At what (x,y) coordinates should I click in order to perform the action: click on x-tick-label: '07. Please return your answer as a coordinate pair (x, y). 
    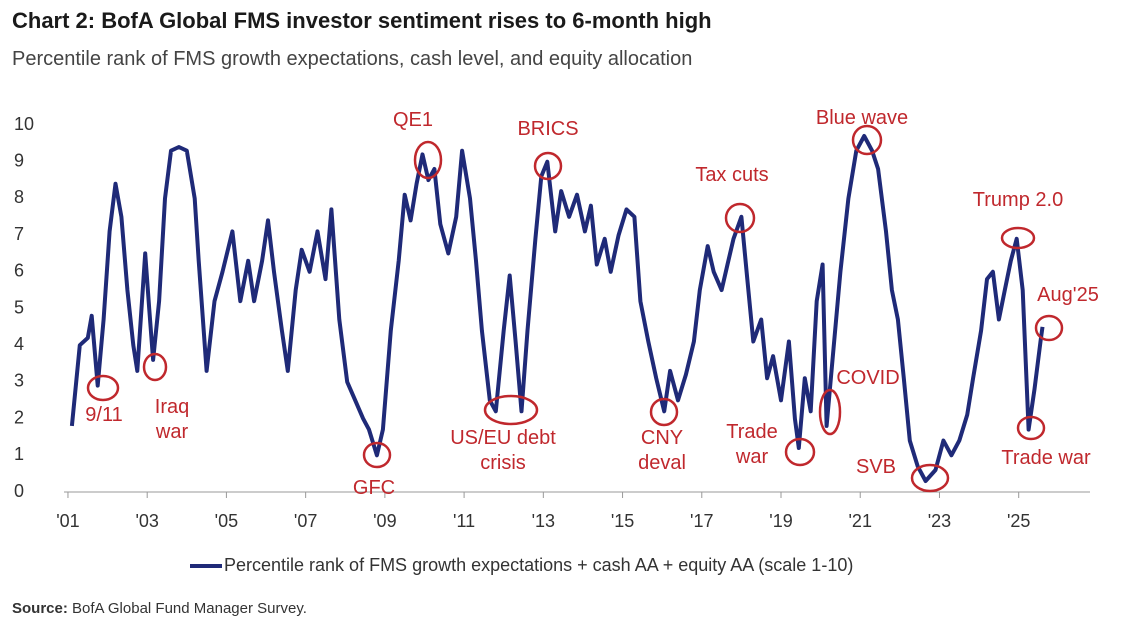
    Looking at the image, I should click on (305, 521).